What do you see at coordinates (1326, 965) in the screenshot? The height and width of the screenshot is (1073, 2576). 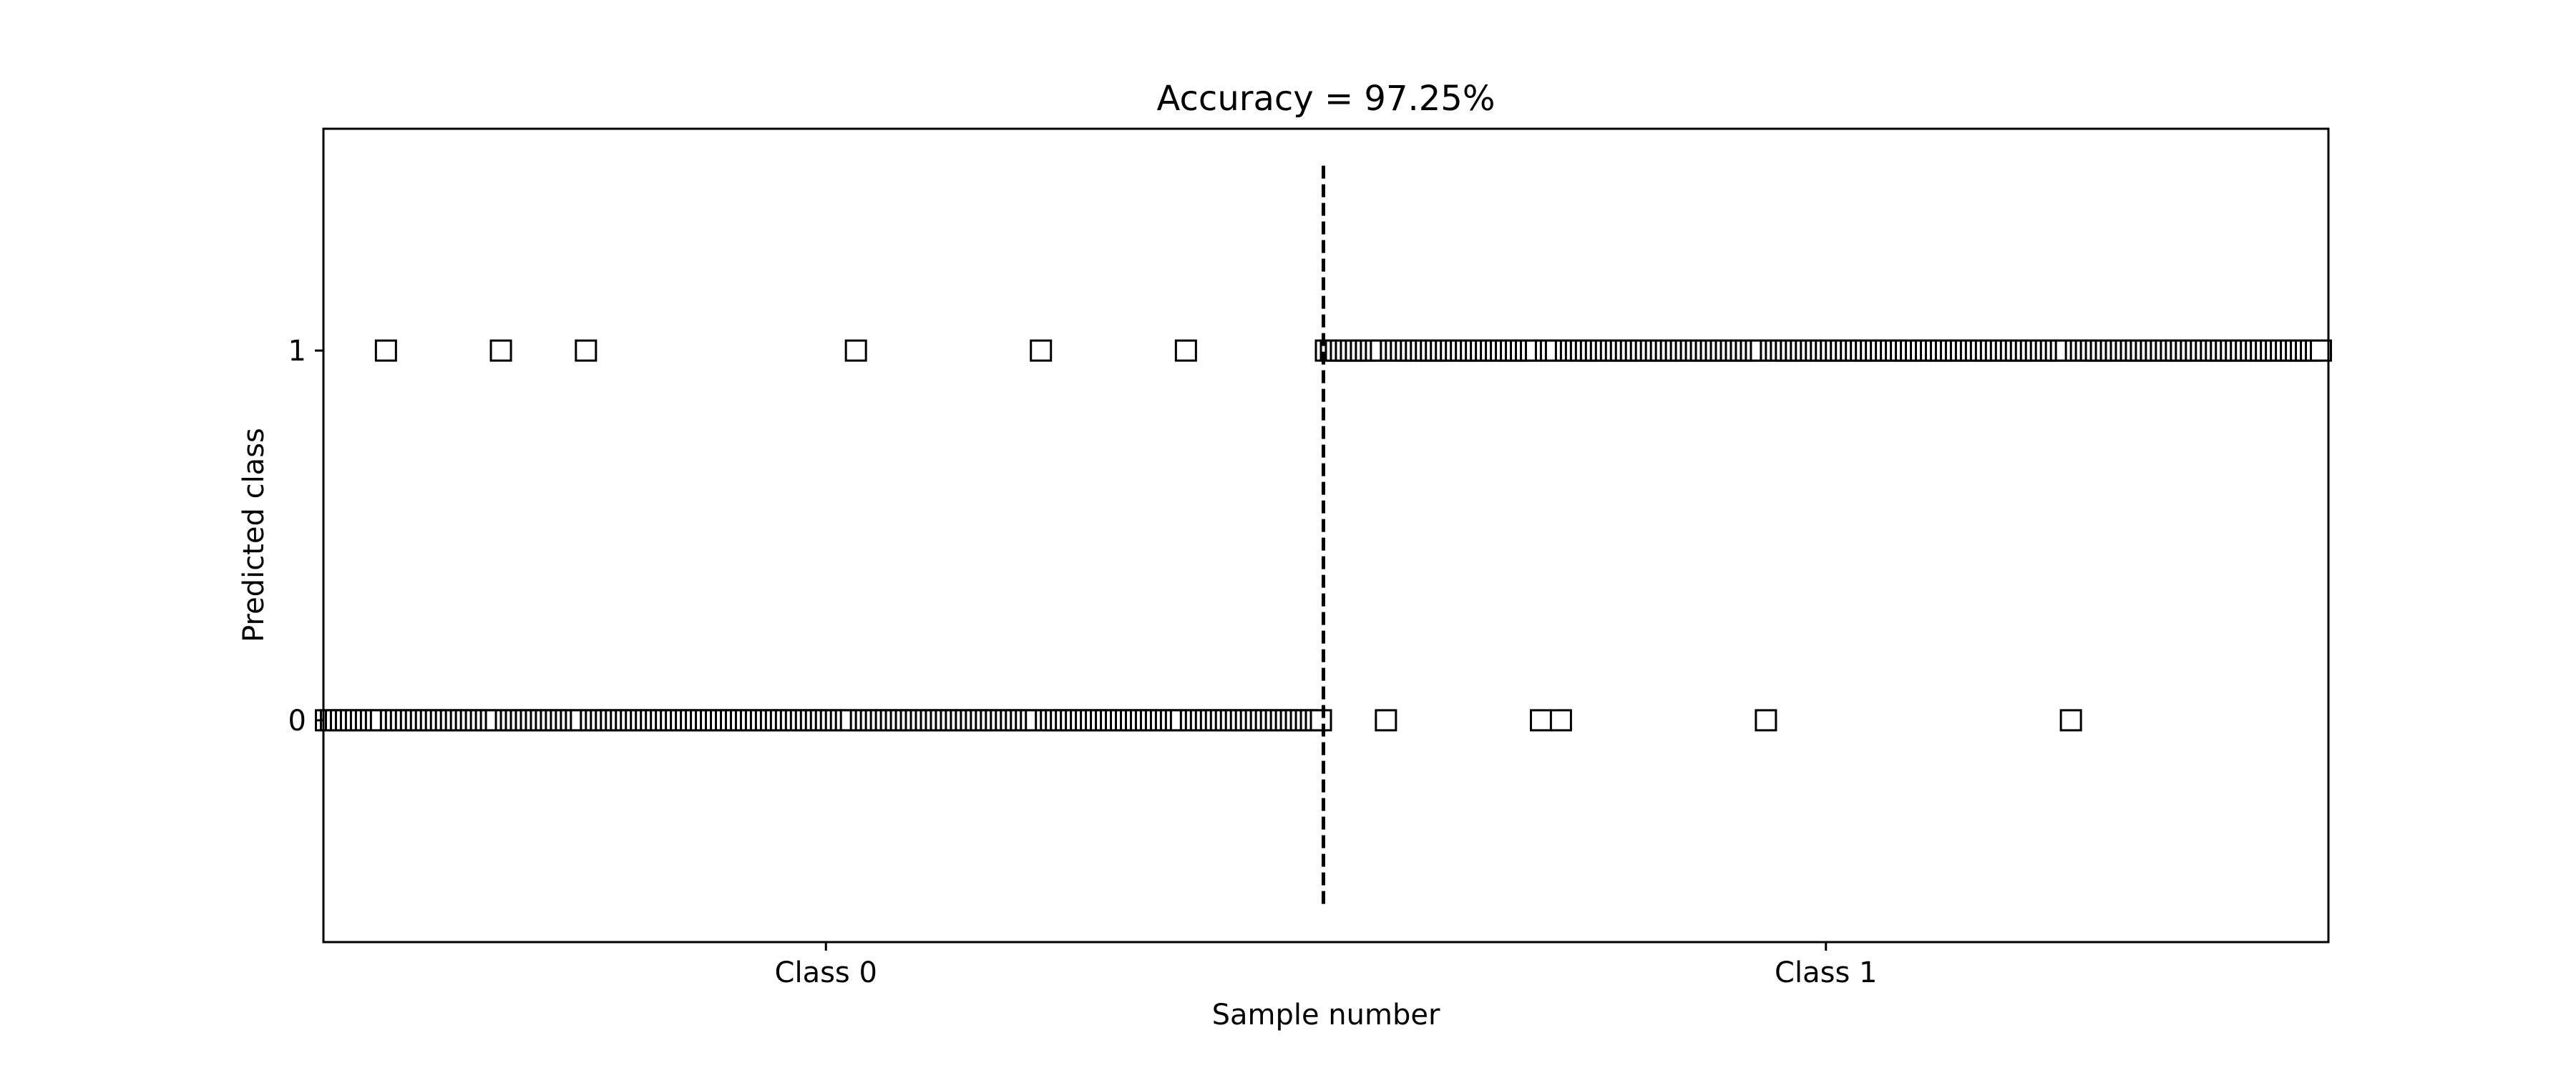 I see `x-axis-ticks: Class 0 Class 1` at bounding box center [1326, 965].